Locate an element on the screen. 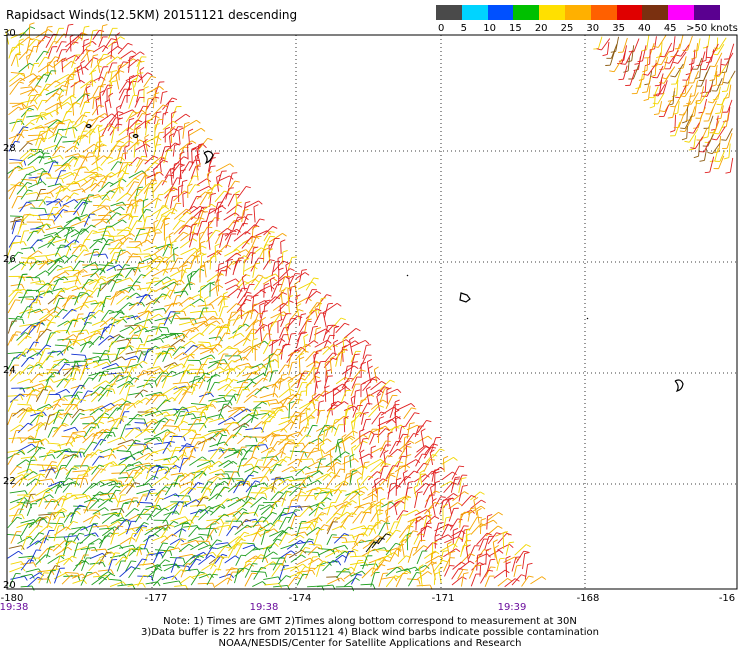  legend-swatch is located at coordinates (655, 12).